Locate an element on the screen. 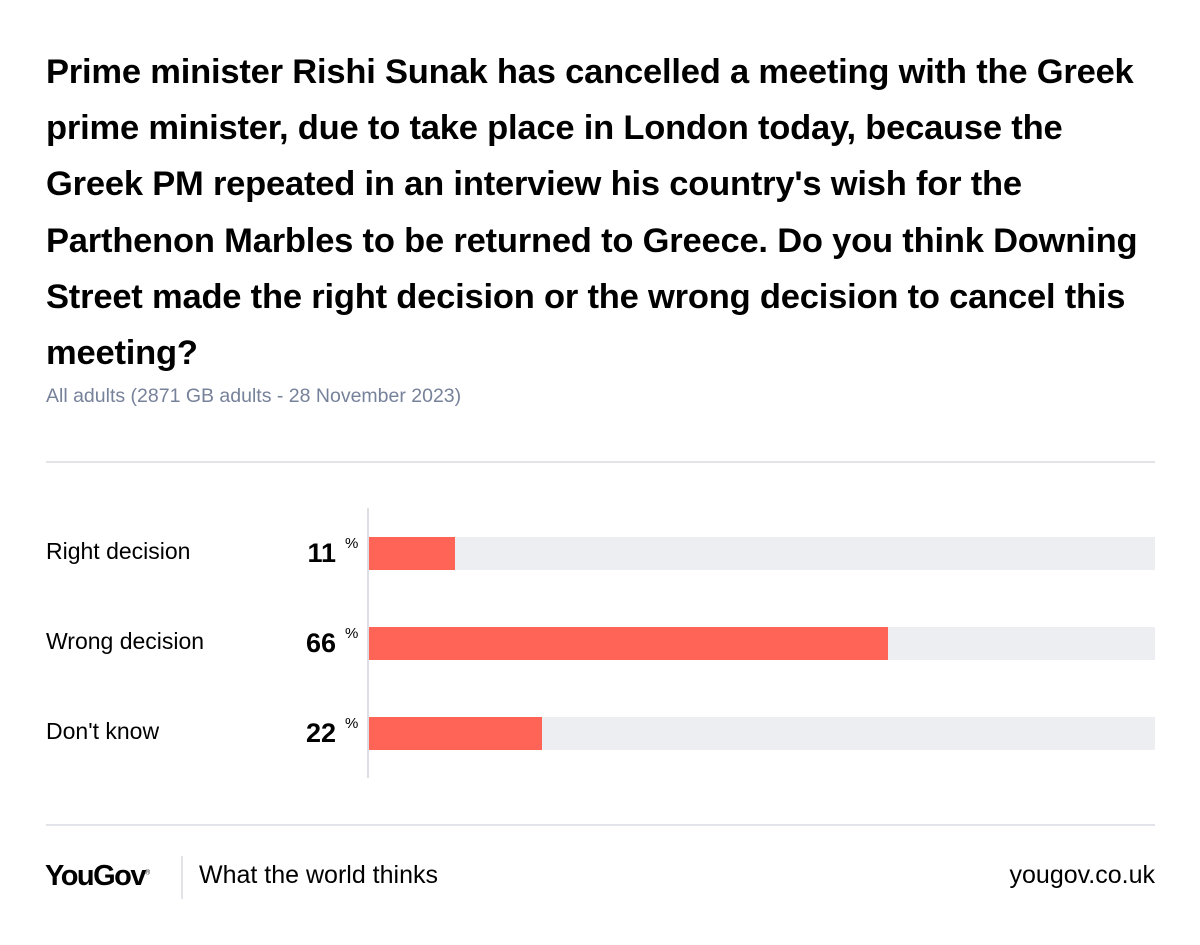  website-link: yougov.co.uk is located at coordinates (1082, 875).